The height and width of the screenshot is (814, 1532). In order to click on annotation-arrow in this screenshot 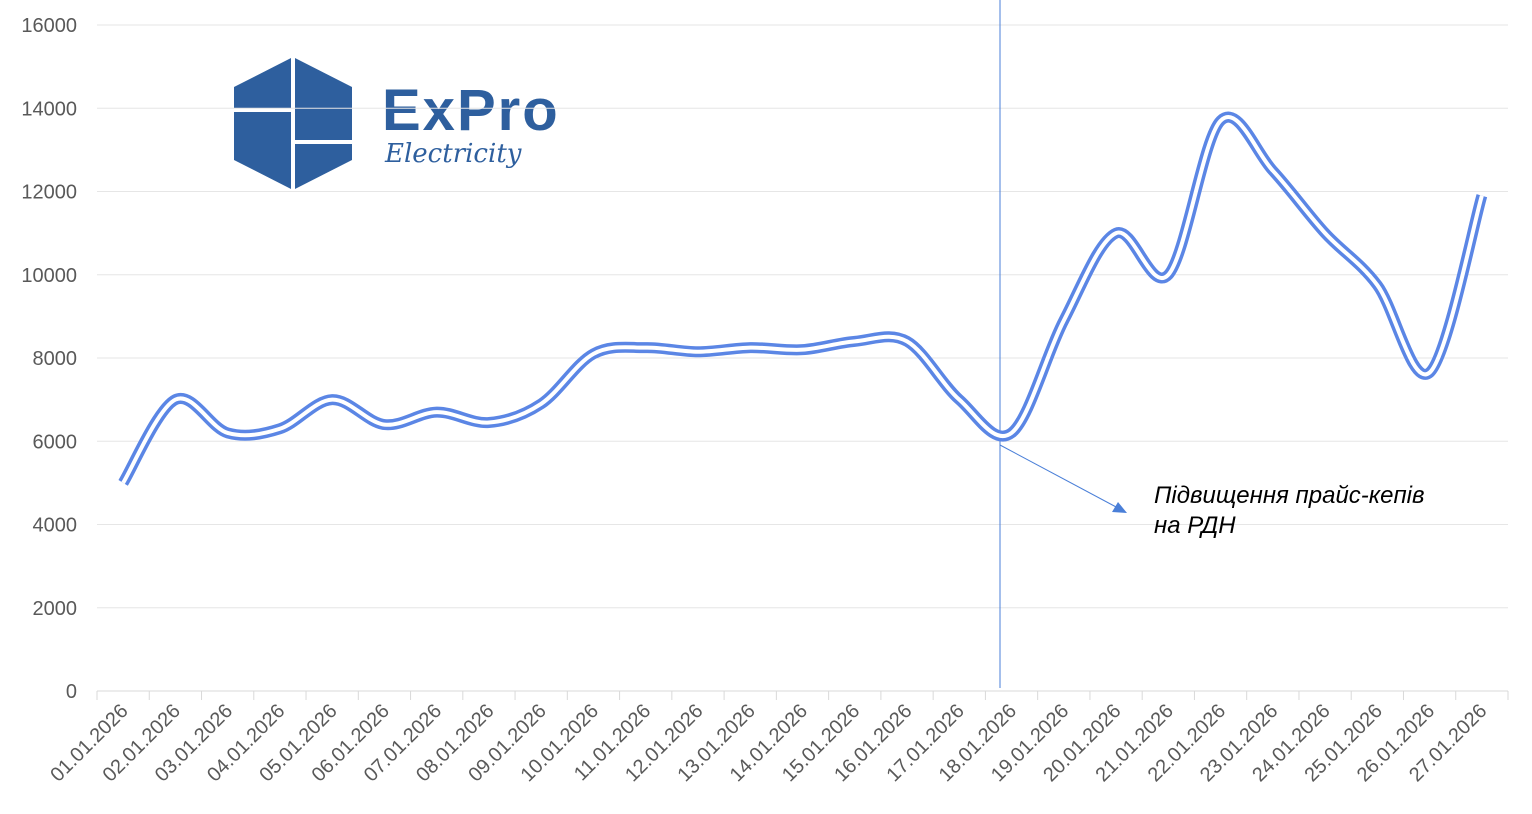, I will do `click(1059, 476)`.